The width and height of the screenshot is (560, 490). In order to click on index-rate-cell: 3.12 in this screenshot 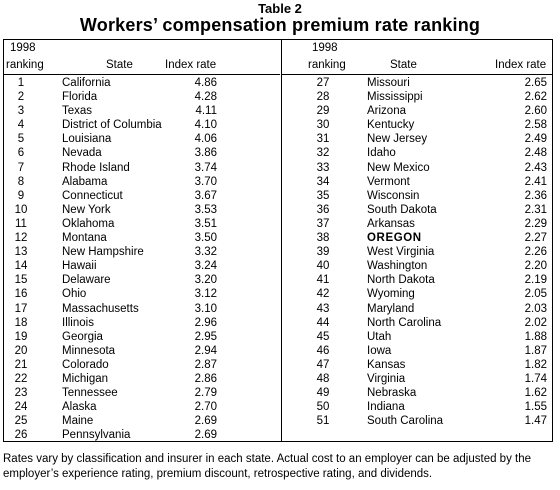, I will do `click(205, 294)`.